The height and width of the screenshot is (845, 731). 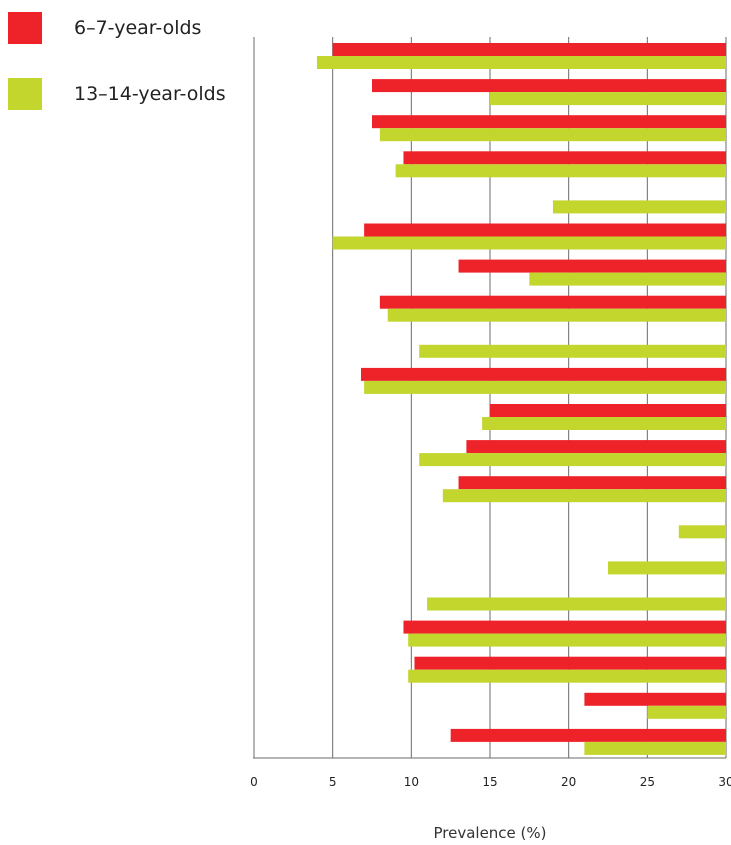 I want to click on legend-label: 6–7-year-olds, so click(x=138, y=28).